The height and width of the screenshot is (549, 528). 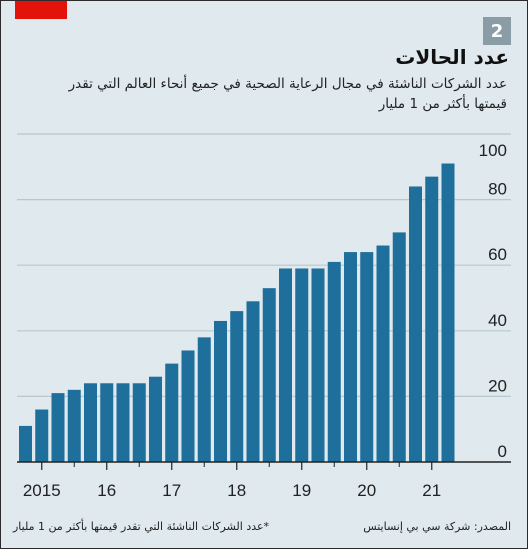 What do you see at coordinates (431, 490) in the screenshot?
I see `x-tick-label: 21` at bounding box center [431, 490].